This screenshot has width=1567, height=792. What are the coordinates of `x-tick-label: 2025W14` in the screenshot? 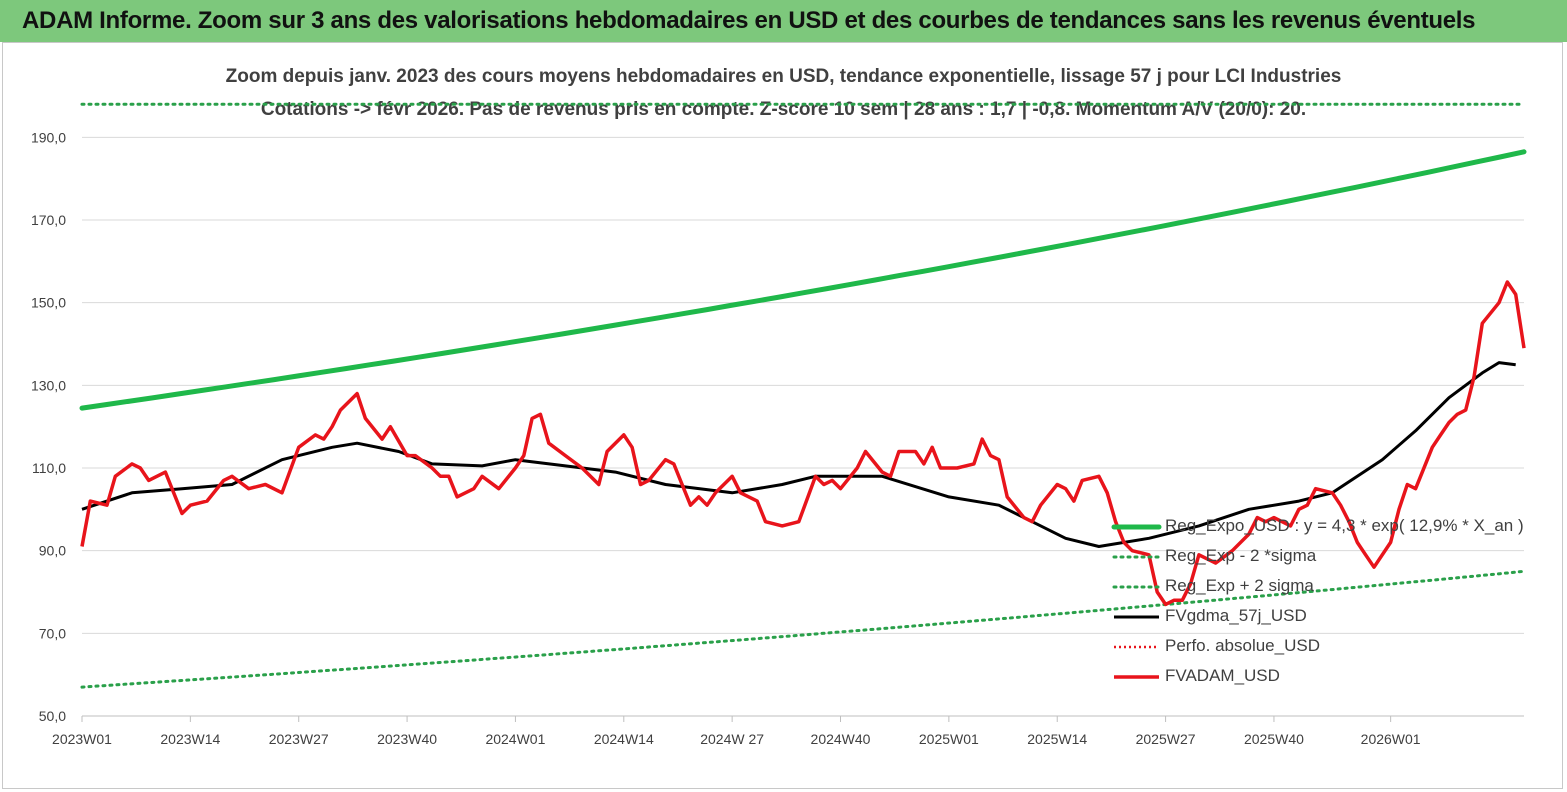 It's located at (1057, 739).